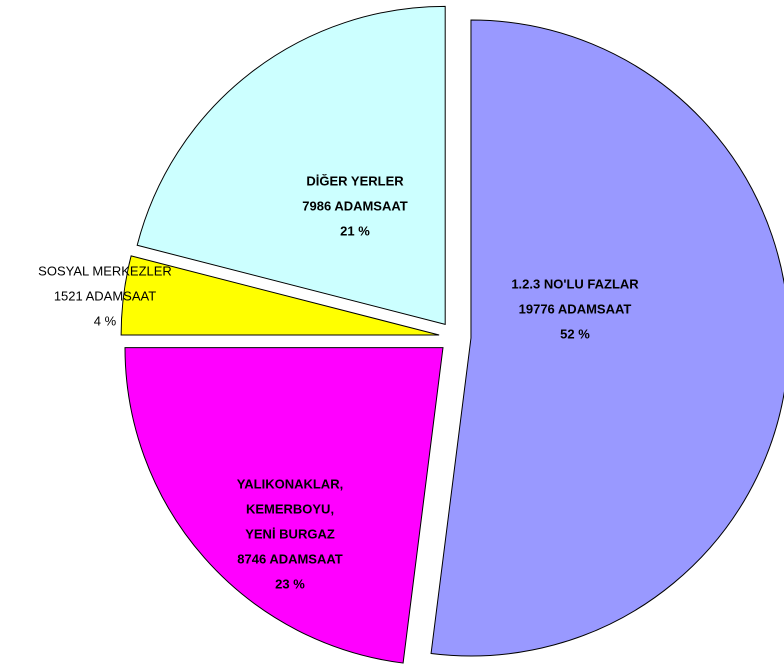 Image resolution: width=784 pixels, height=664 pixels. I want to click on pie-slice, so click(280, 295).